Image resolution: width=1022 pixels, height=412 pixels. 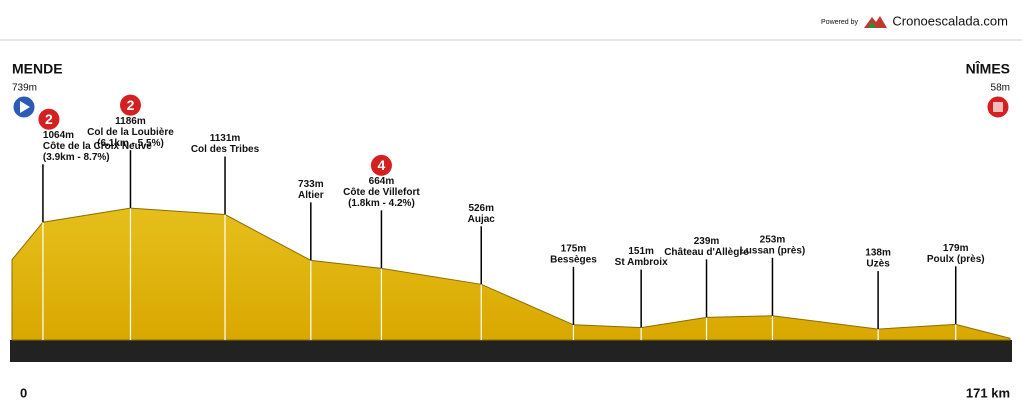 What do you see at coordinates (839, 22) in the screenshot?
I see `powered-by: Powered by` at bounding box center [839, 22].